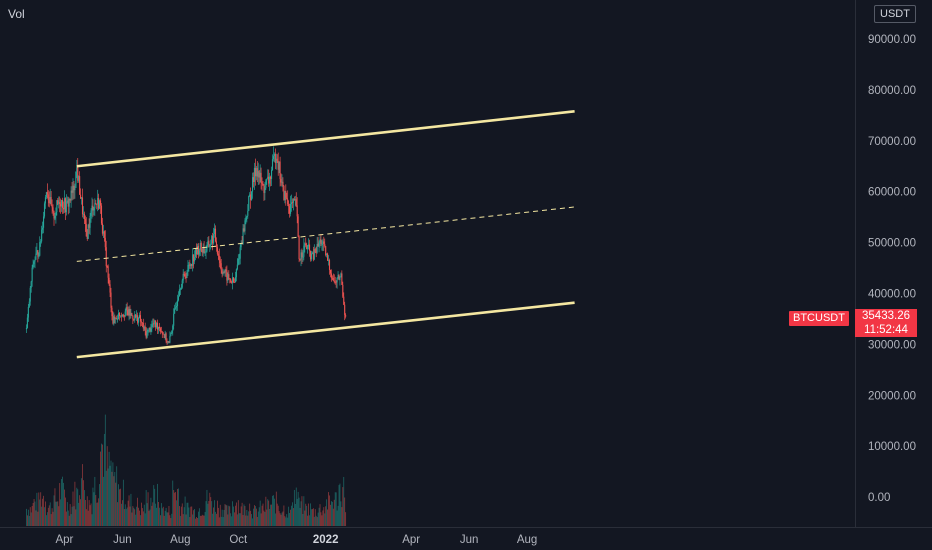 The width and height of the screenshot is (932, 550). Describe the element at coordinates (895, 14) in the screenshot. I see `currency-unit-button: USDT` at that location.